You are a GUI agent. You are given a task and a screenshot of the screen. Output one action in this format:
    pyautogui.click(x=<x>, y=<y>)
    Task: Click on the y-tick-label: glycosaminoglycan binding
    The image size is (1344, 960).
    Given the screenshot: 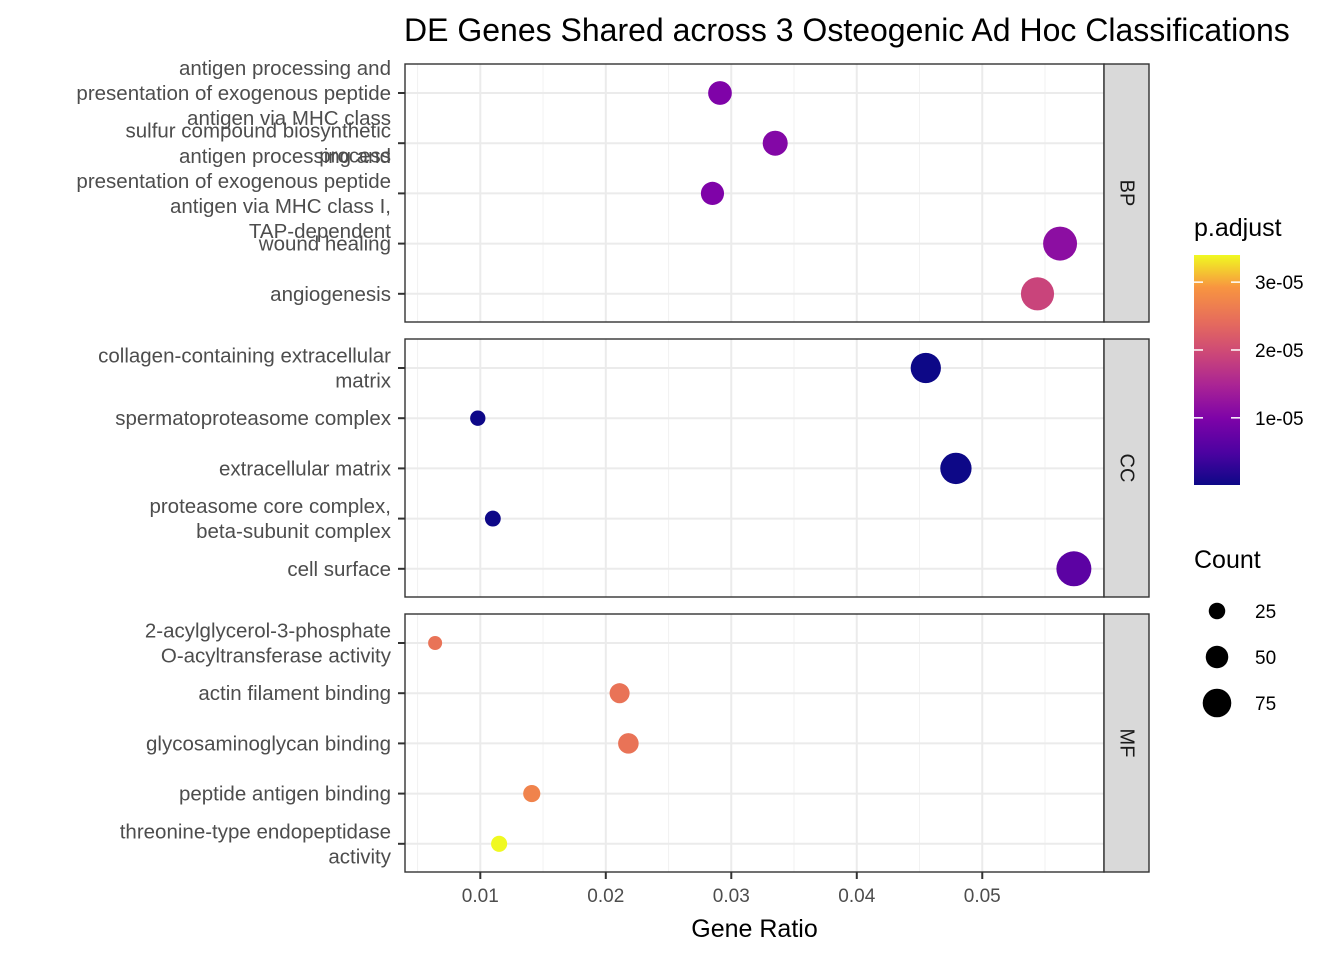 What is the action you would take?
    pyautogui.click(x=268, y=743)
    